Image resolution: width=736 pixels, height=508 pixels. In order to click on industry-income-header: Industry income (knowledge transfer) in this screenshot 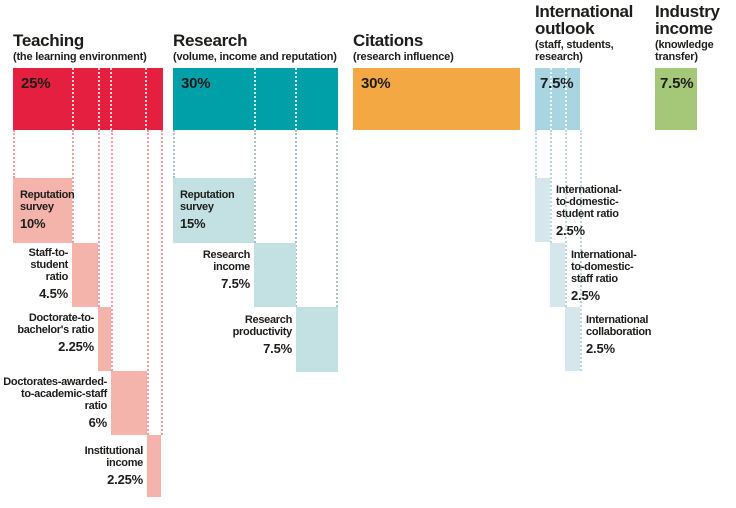, I will do `click(695, 32)`.